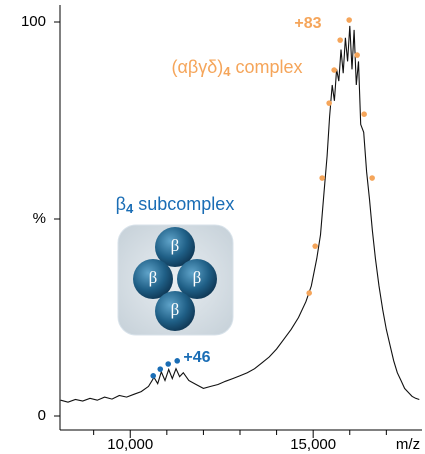 The width and height of the screenshot is (425, 454). I want to click on annotation-text: subcomplex, so click(183, 204).